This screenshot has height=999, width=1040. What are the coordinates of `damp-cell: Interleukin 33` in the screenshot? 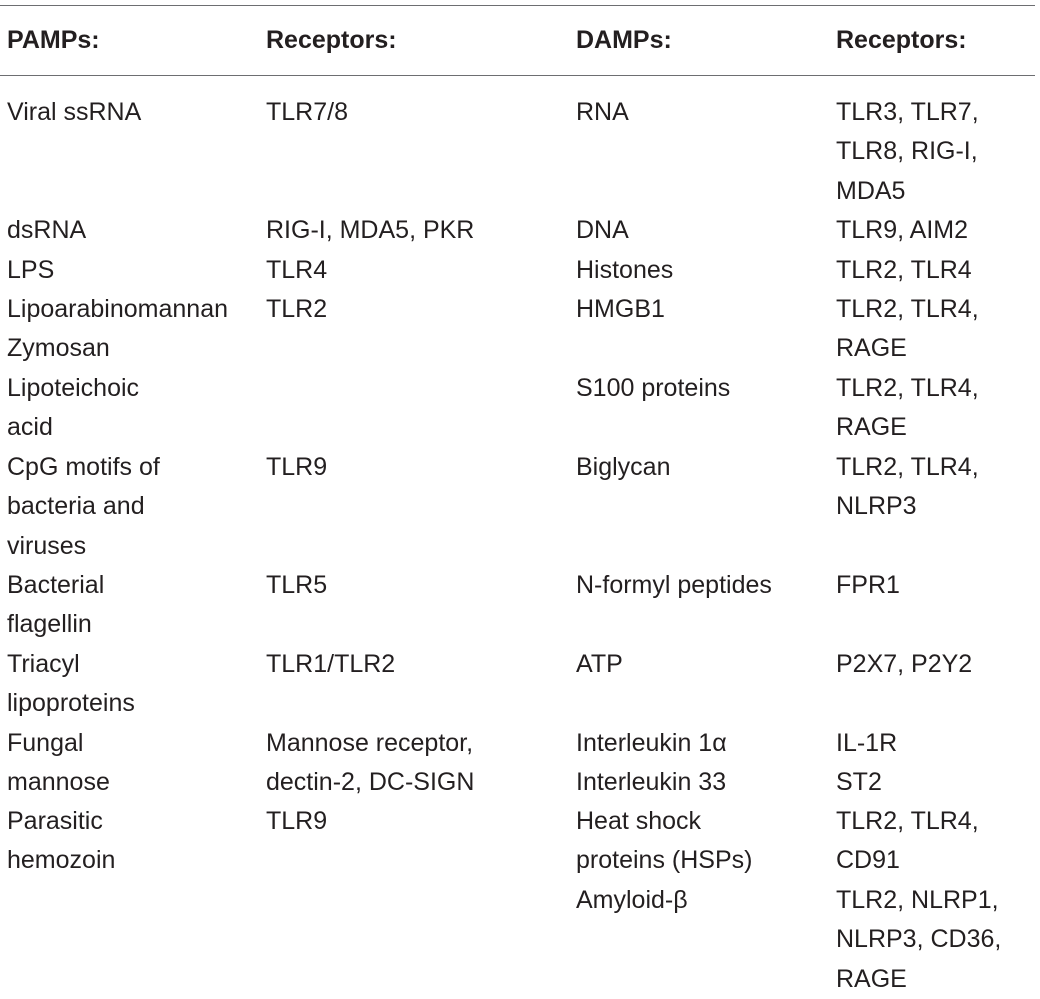 It's located at (651, 782).